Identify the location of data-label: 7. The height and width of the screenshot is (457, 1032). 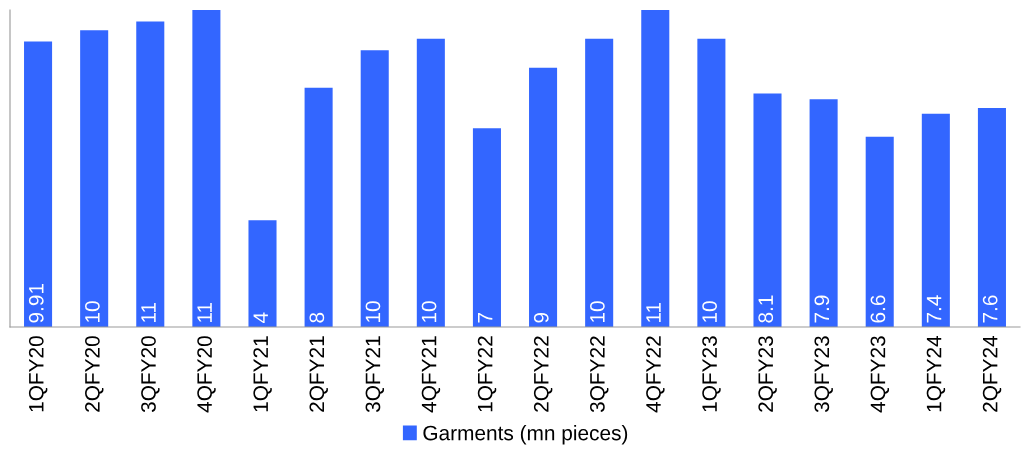
(485, 318).